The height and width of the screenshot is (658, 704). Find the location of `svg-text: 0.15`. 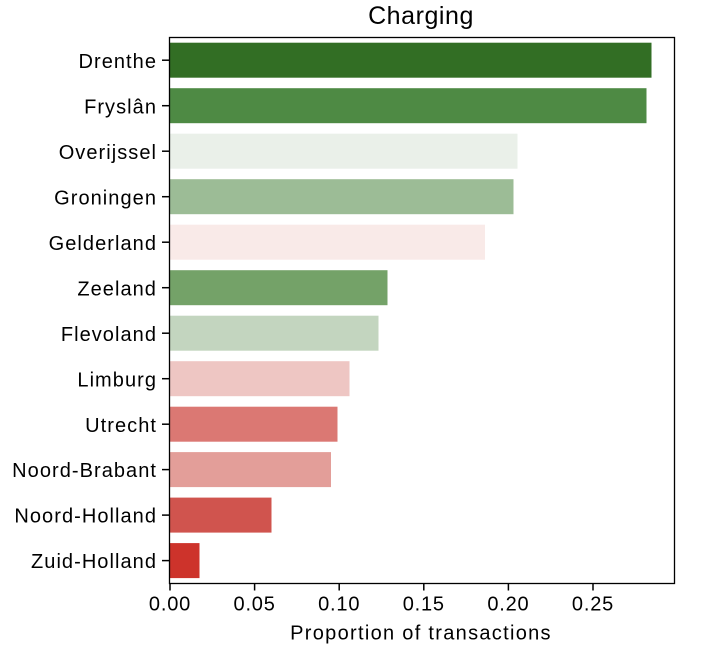

svg-text: 0.15 is located at coordinates (424, 605).